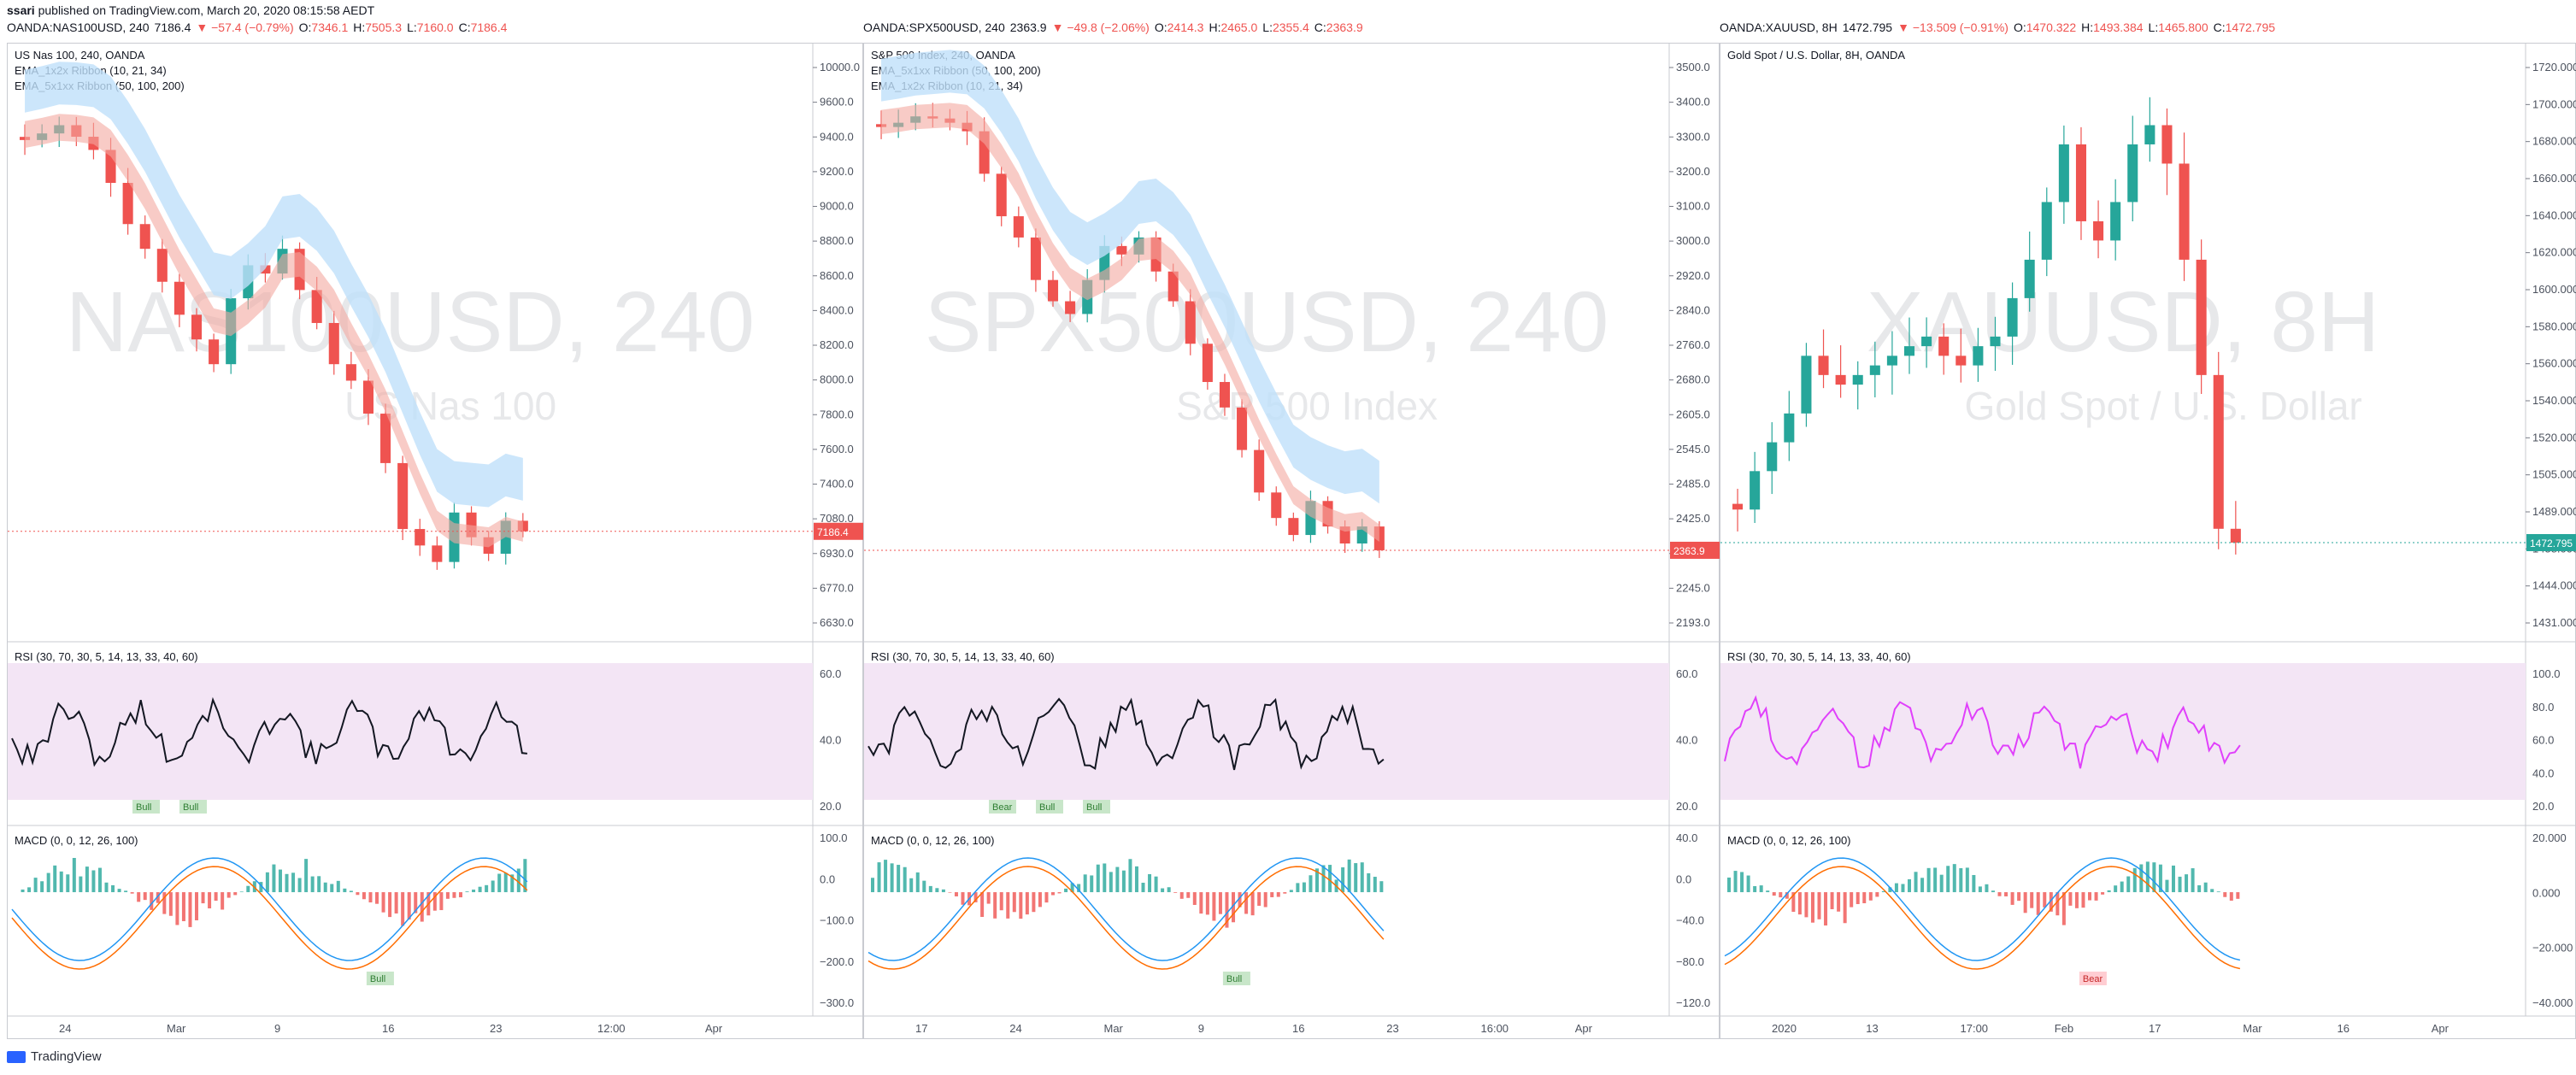  What do you see at coordinates (2554, 215) in the screenshot?
I see `price-tick-label: 1640.000` at bounding box center [2554, 215].